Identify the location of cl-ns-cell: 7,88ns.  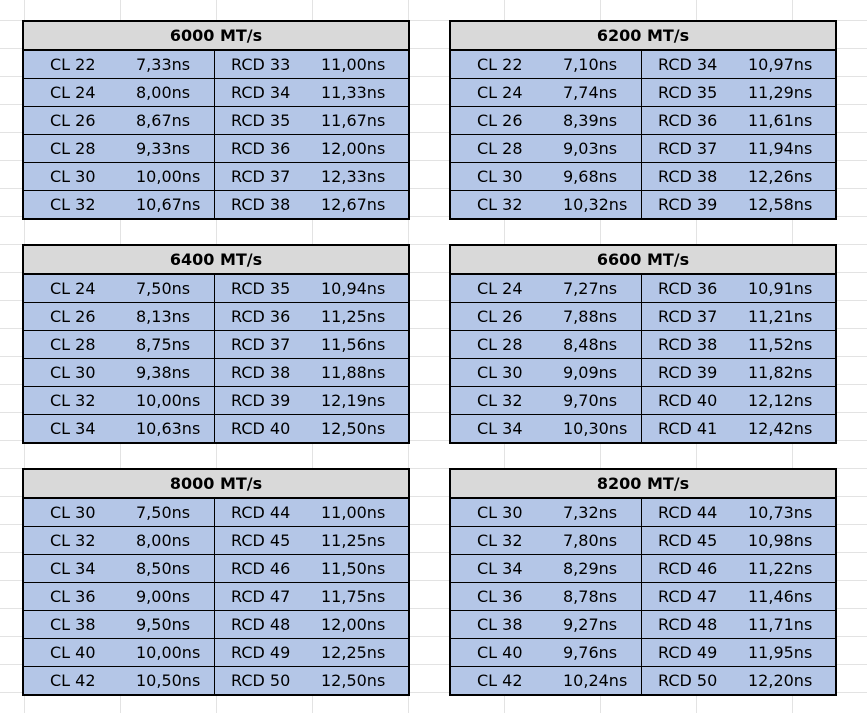
(590, 316).